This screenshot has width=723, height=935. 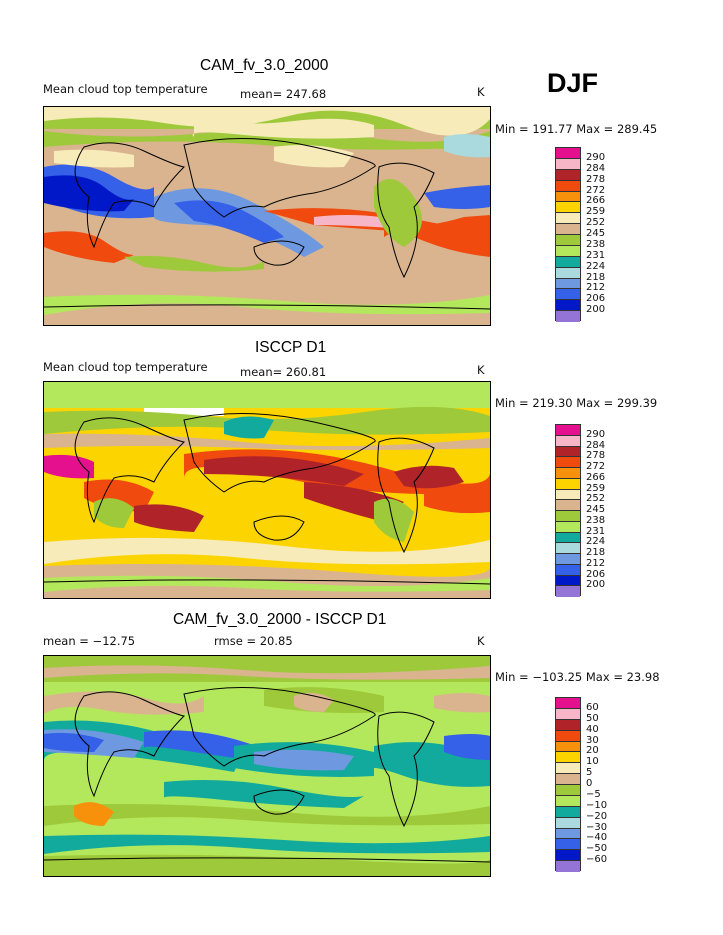 I want to click on panel-3-title: CAM_fv_3.0_2000 - ISCCP D1, so click(x=280, y=619).